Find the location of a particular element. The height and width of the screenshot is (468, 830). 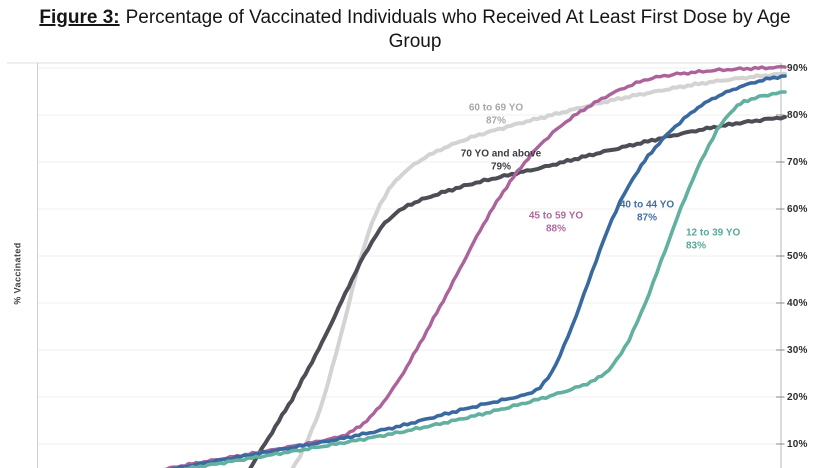

series-label-45-to-59-yo: 45 to 59 YO 88% is located at coordinates (556, 223).